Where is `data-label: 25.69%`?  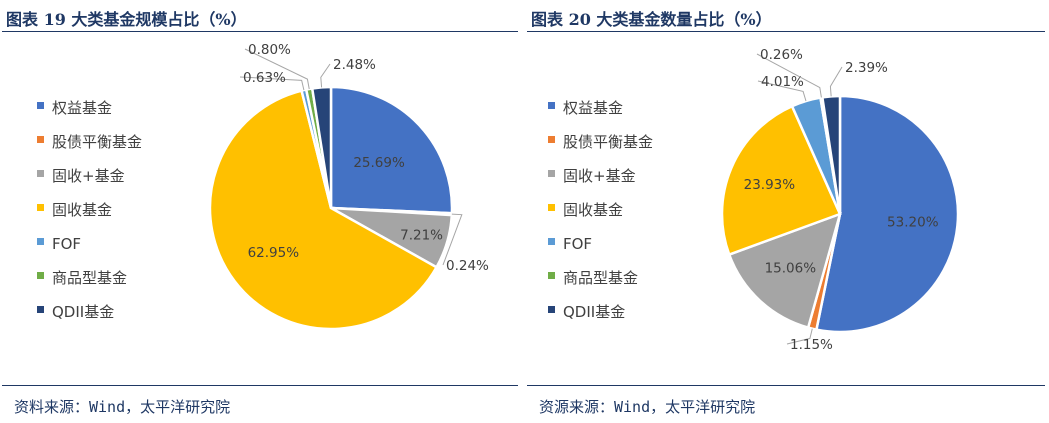 data-label: 25.69% is located at coordinates (379, 163).